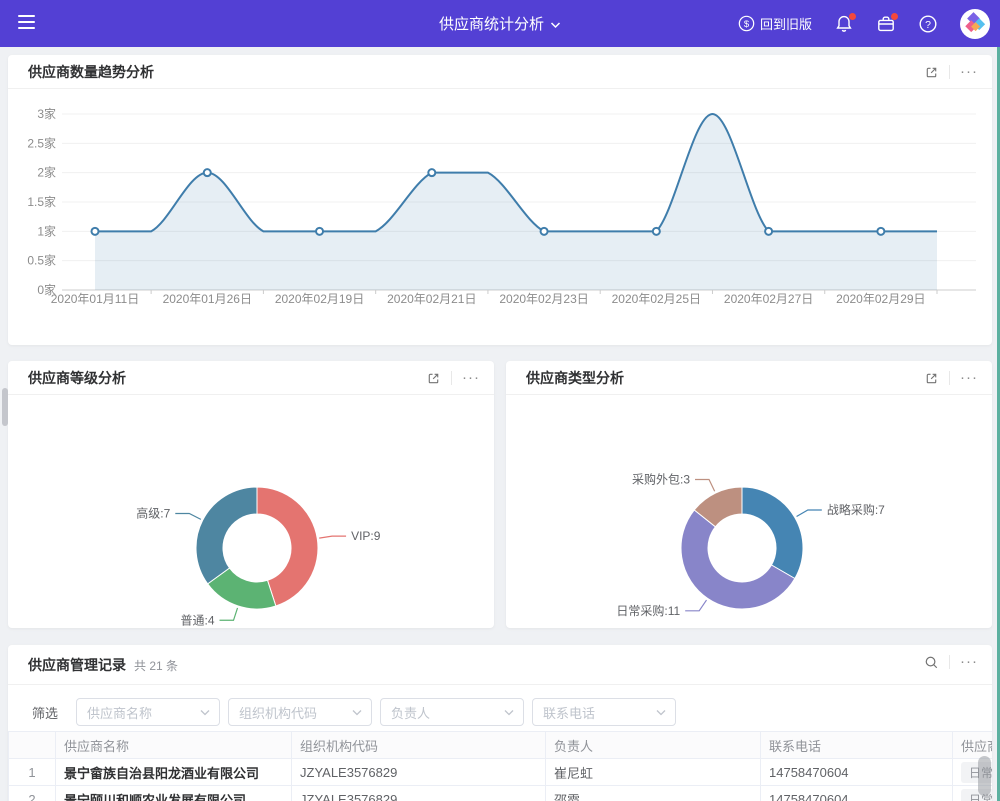  I want to click on table-scrollbar-thumb, so click(984, 776).